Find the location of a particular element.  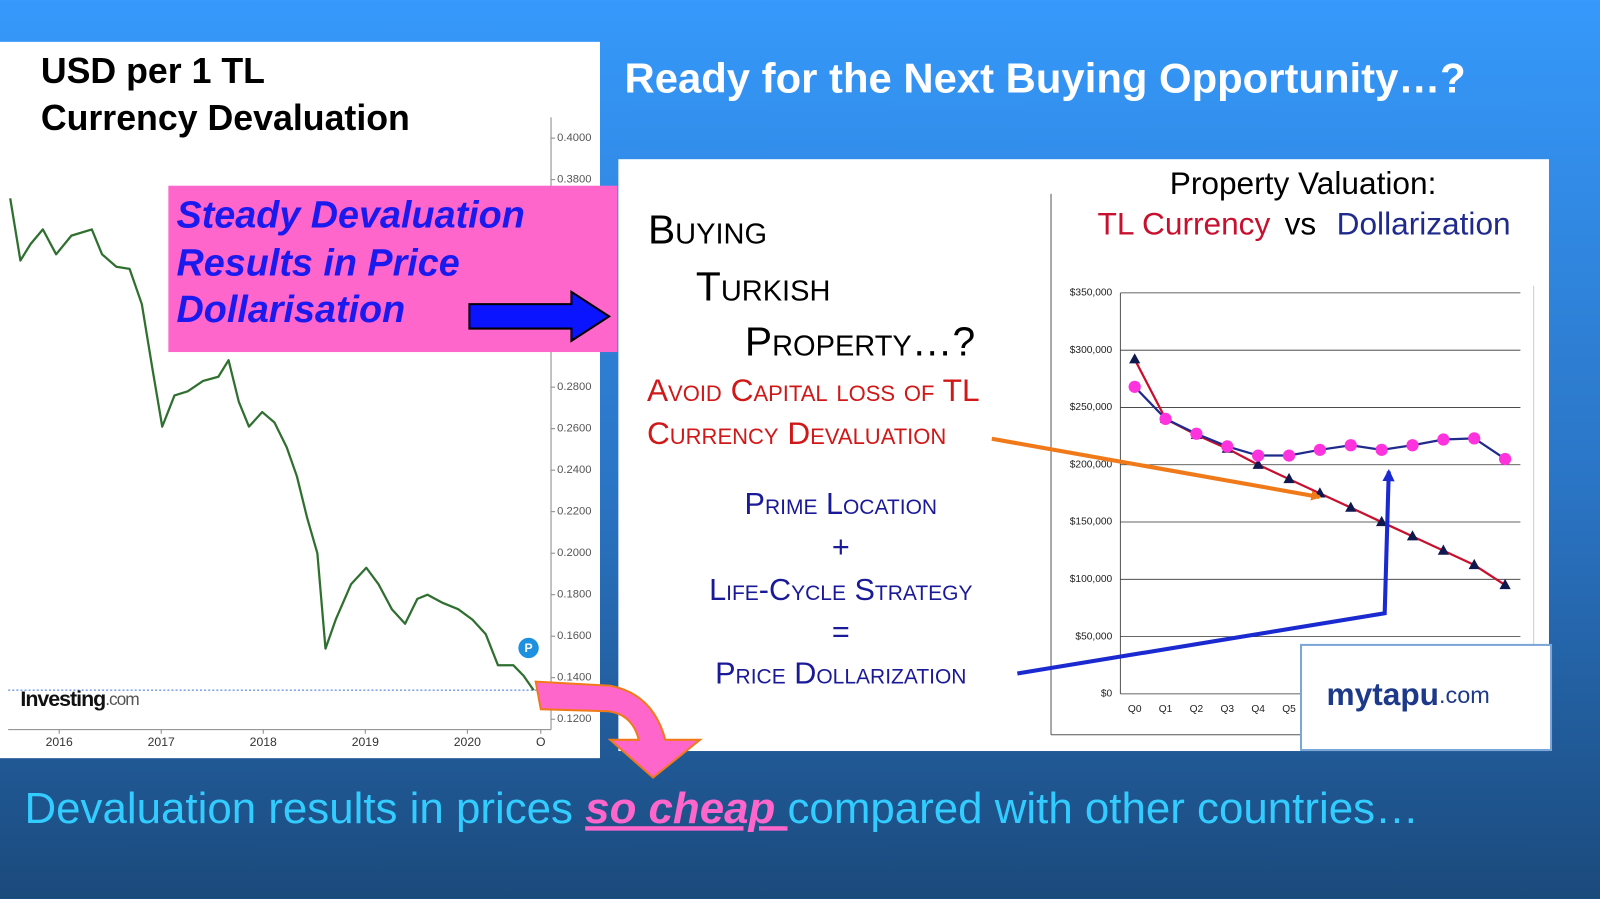

equation-line: Price Dollarization is located at coordinates (840, 674).